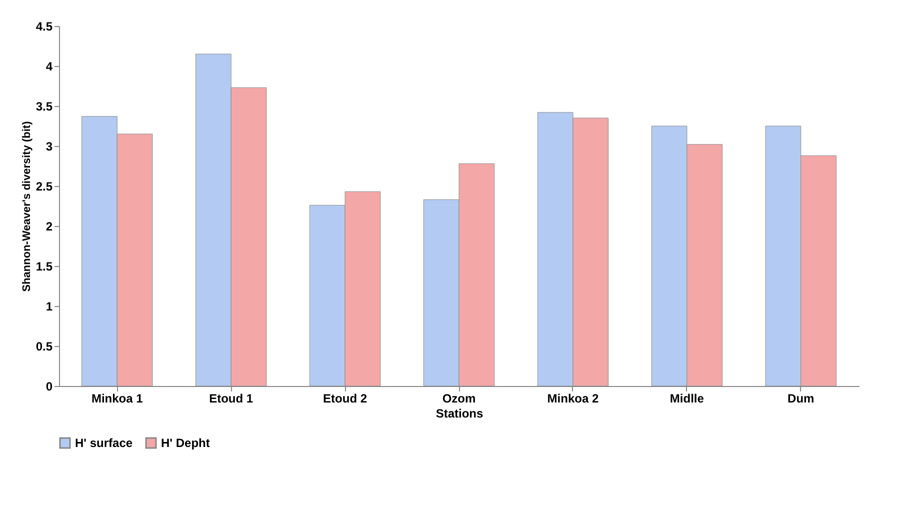 The width and height of the screenshot is (907, 506). Describe the element at coordinates (44, 267) in the screenshot. I see `y-tick-label: 1.5` at that location.